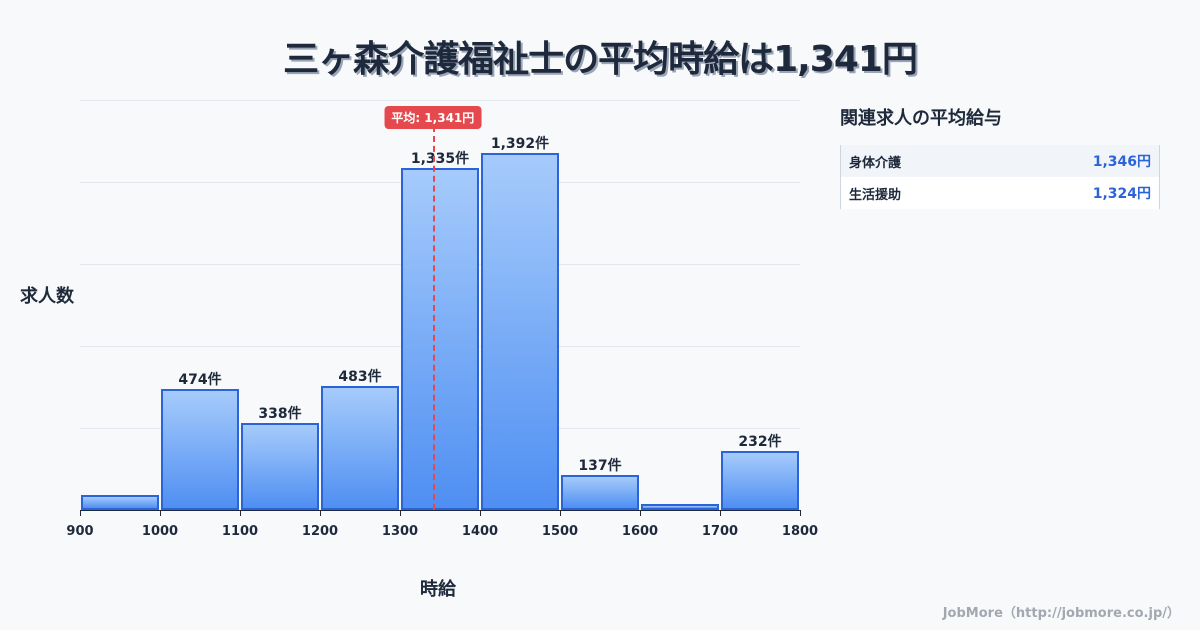 The height and width of the screenshot is (630, 1200). What do you see at coordinates (875, 163) in the screenshot?
I see `related-job-name: 身体介護` at bounding box center [875, 163].